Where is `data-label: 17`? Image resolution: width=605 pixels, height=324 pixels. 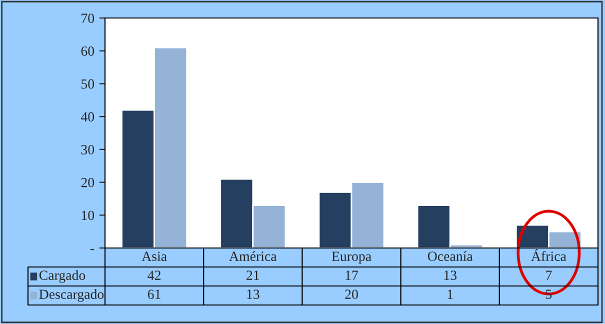
data-label: 17 is located at coordinates (352, 275).